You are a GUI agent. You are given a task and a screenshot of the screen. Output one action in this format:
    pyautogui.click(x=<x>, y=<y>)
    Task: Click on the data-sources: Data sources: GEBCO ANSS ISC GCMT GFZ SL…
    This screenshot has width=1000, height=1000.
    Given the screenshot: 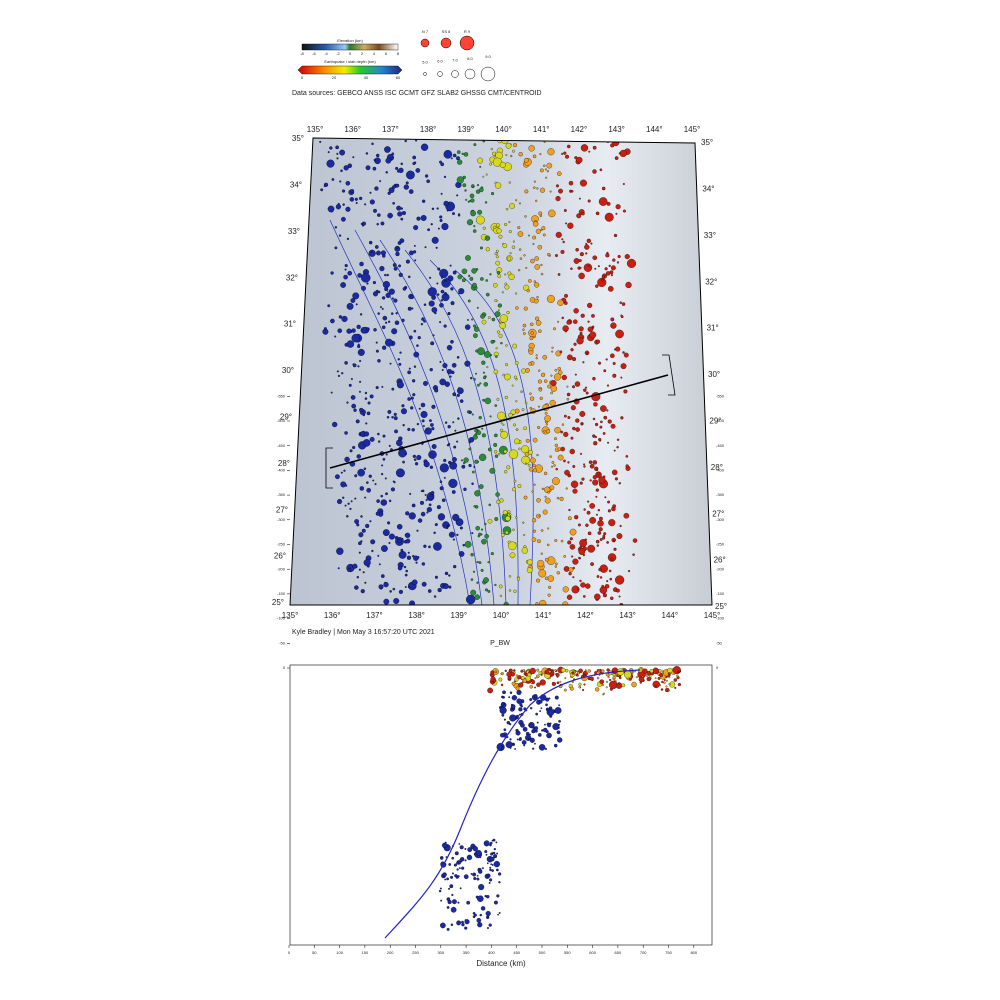 What is the action you would take?
    pyautogui.click(x=417, y=93)
    